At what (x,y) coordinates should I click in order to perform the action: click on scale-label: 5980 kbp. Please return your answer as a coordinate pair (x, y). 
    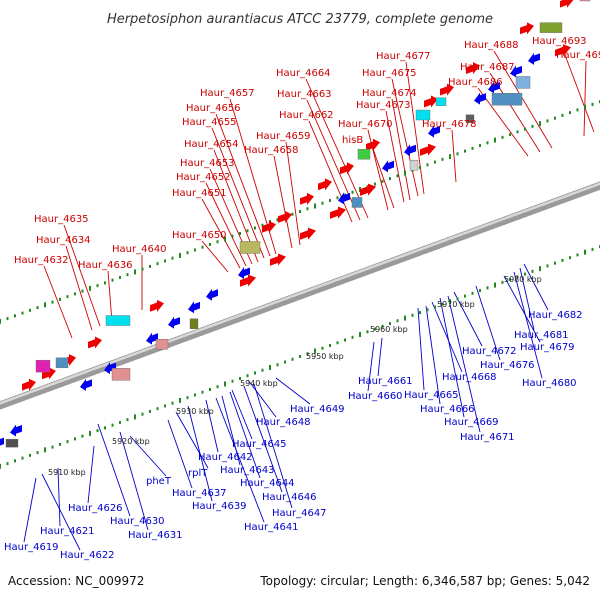
    Looking at the image, I should click on (523, 279).